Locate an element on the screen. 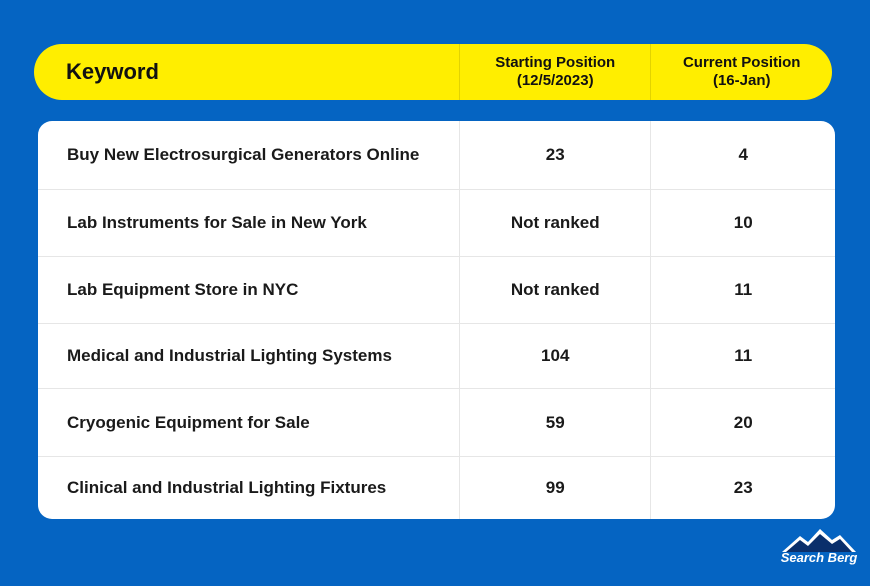 Image resolution: width=870 pixels, height=586 pixels. header-current-line1: Current Position is located at coordinates (741, 62).